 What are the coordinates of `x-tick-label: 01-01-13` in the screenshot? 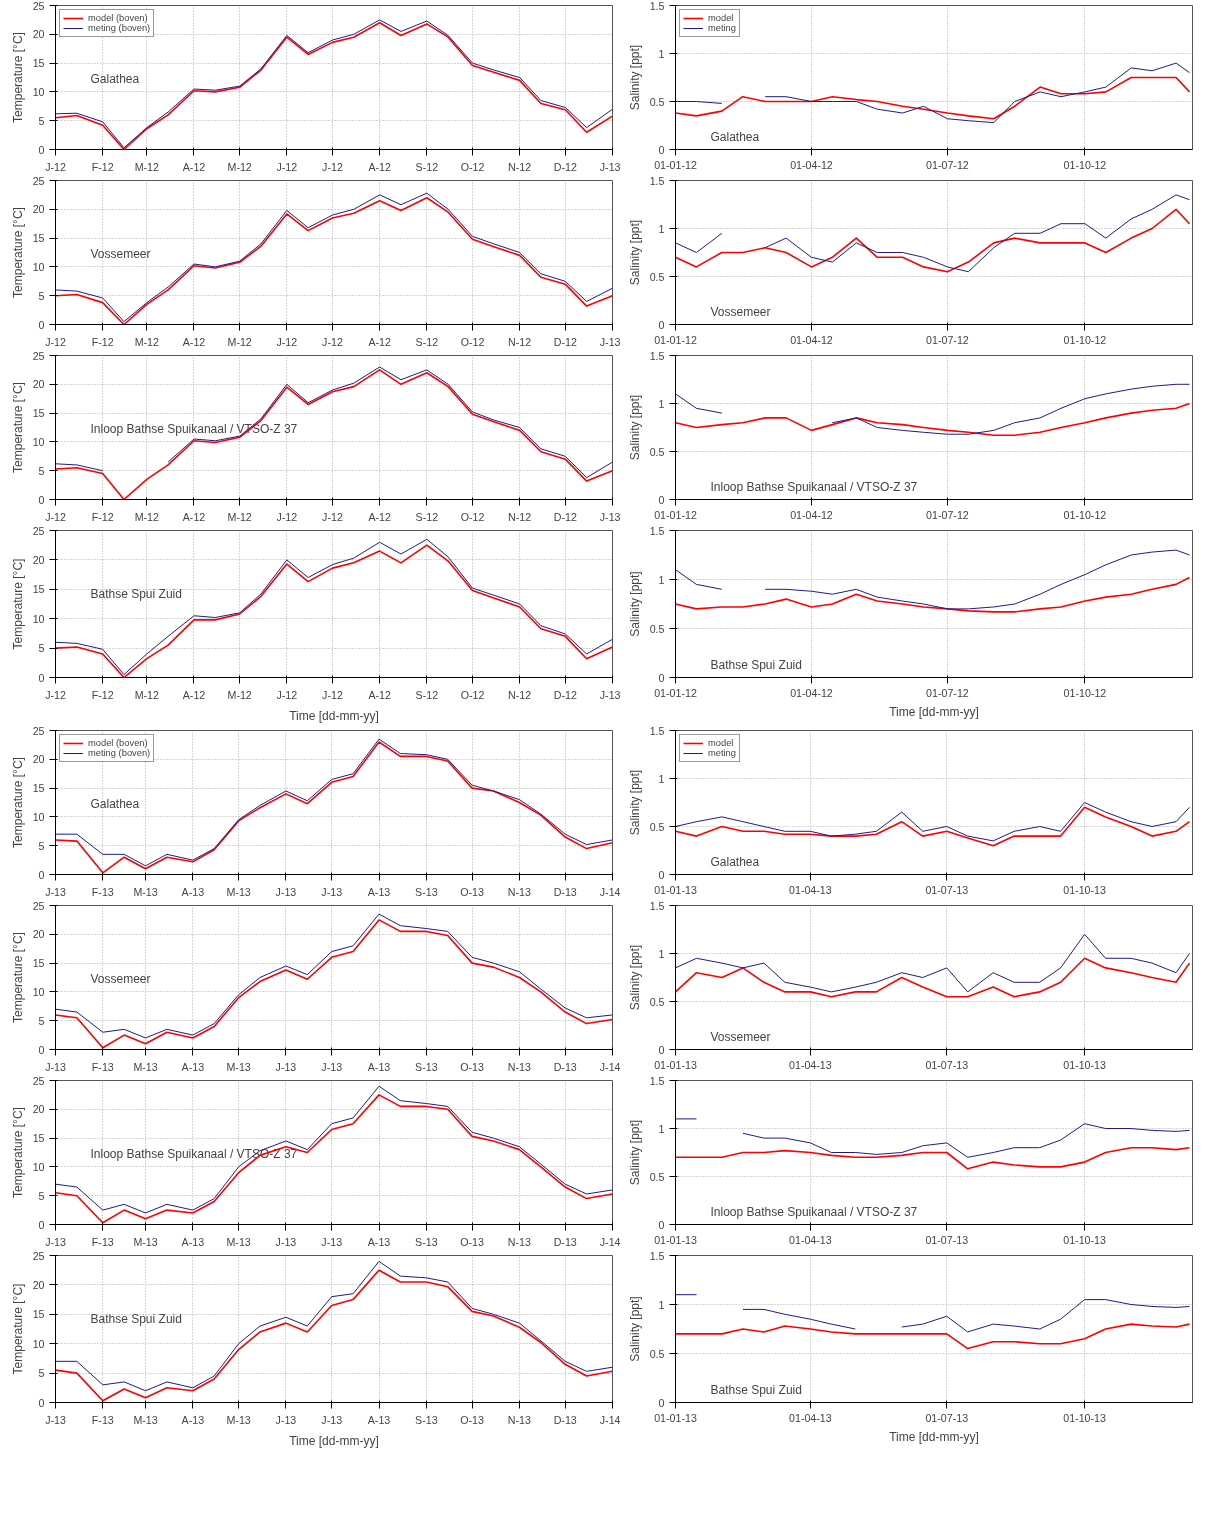 It's located at (675, 1239).